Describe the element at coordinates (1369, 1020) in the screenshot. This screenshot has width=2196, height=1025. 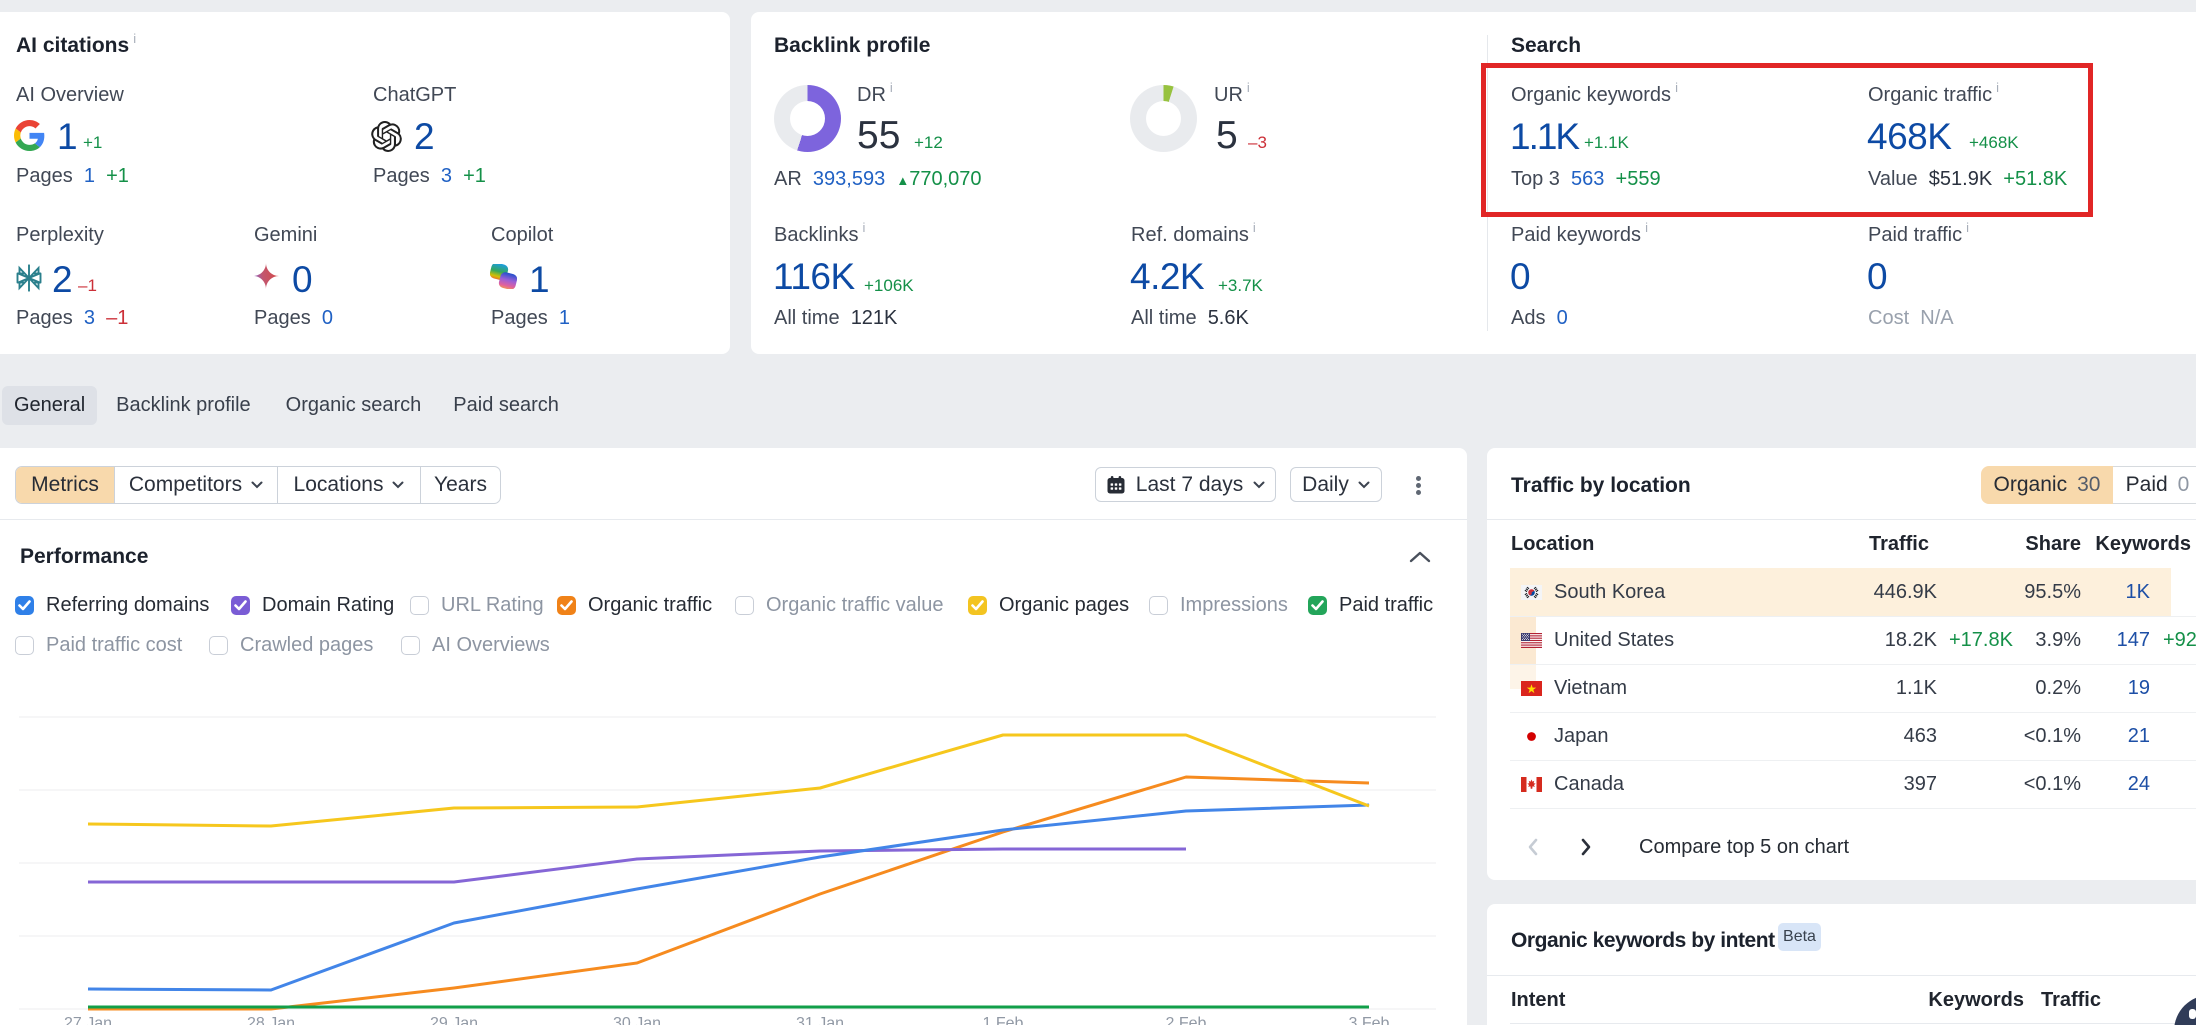
I see `svg-text: 3 Feb` at that location.